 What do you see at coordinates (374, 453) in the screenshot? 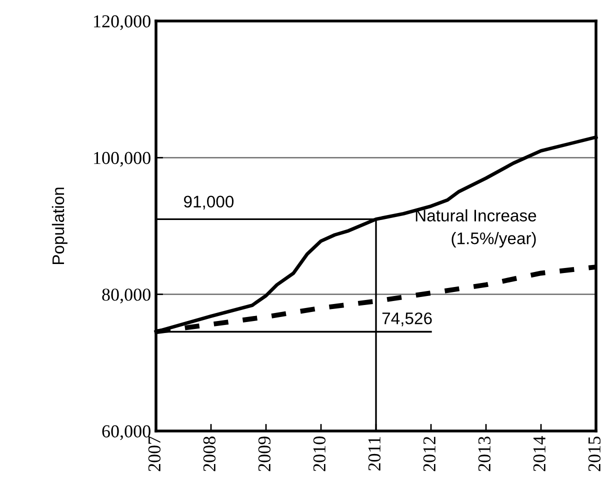
I see `x-tick-label: 2011` at bounding box center [374, 453].